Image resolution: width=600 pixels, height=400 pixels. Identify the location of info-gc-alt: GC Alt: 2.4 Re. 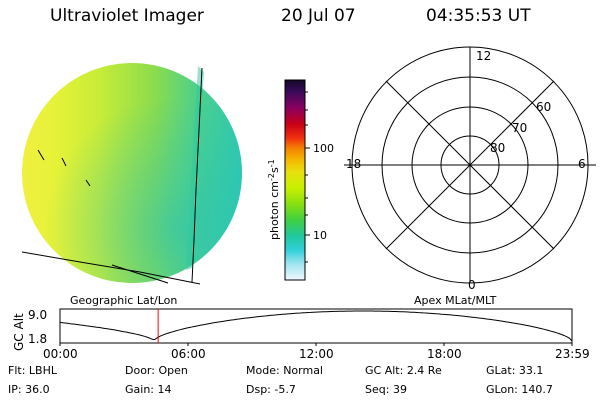
(403, 370).